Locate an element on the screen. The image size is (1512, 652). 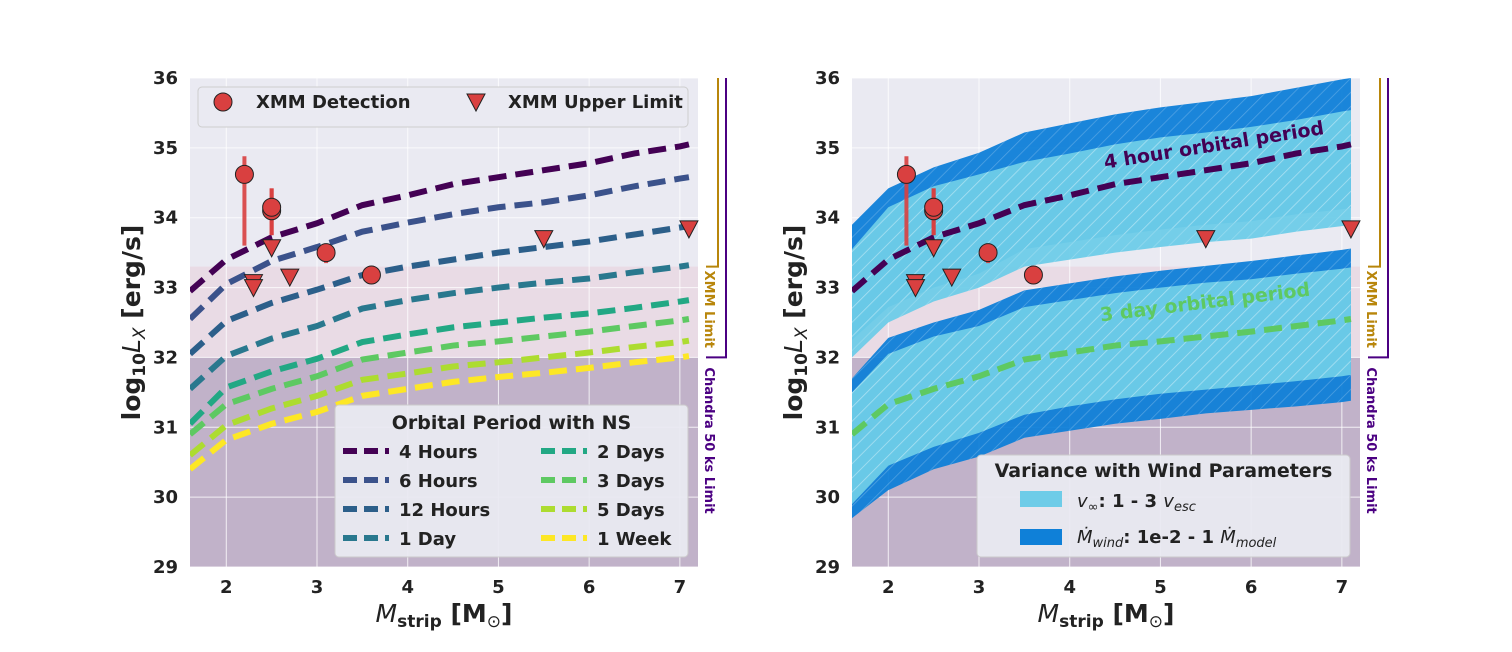
wind-legend-title: Variance with Wind Parameters is located at coordinates (1164, 471).